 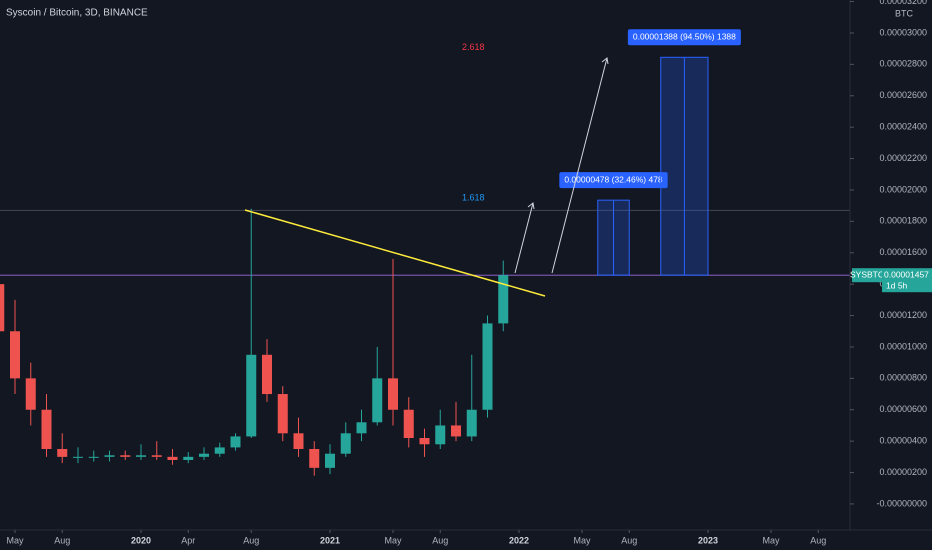 I want to click on y-tick-label: 0.00002600, so click(x=903, y=95).